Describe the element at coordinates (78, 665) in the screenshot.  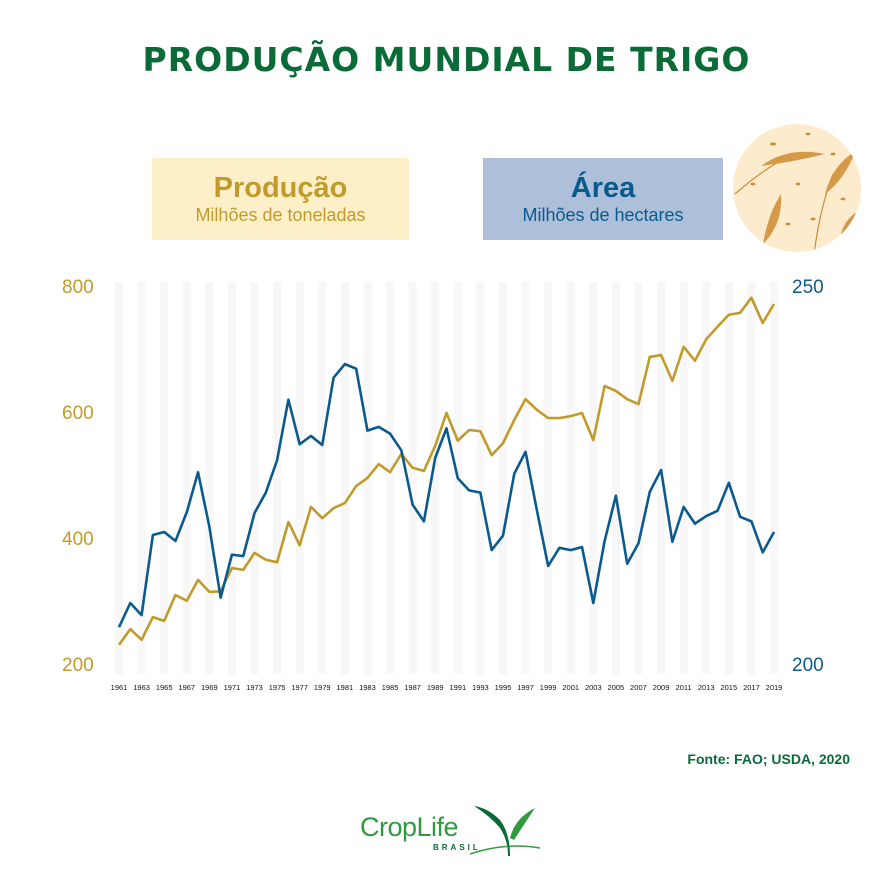
I see `y-left-tick-200: 200` at that location.